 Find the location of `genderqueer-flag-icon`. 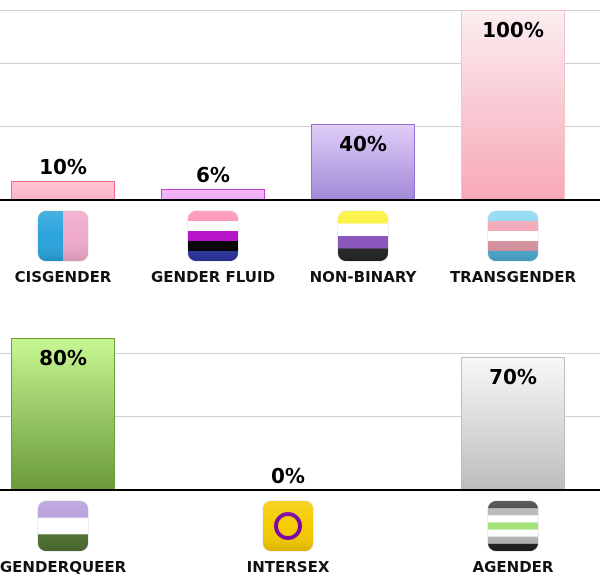

genderqueer-flag-icon is located at coordinates (63, 526).